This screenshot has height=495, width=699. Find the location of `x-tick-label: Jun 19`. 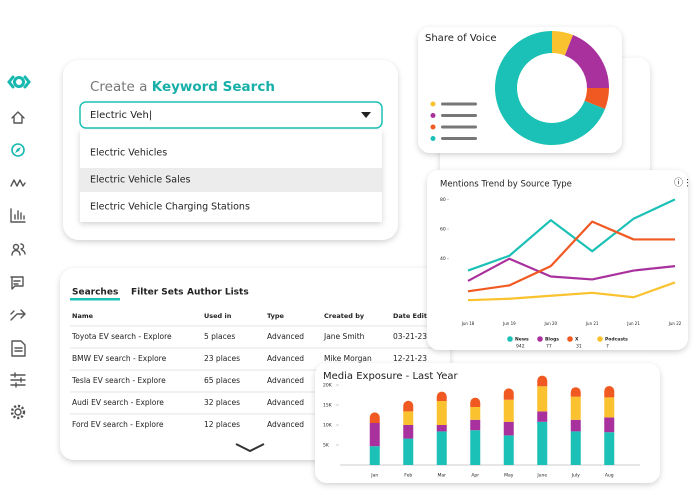

x-tick-label: Jun 19 is located at coordinates (509, 323).